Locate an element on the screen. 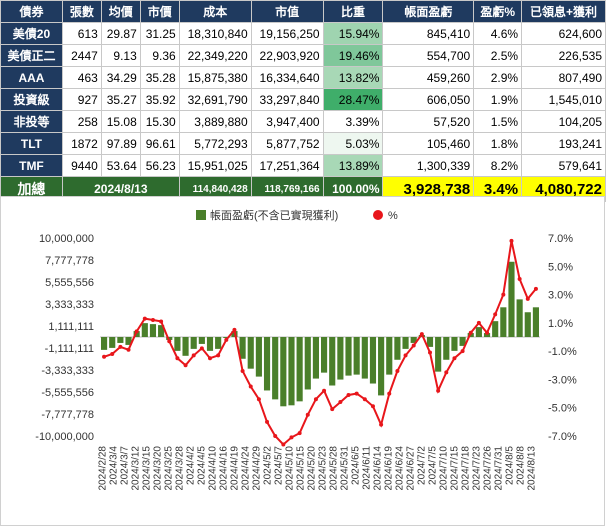  x-tick-label: 2024/3/4 is located at coordinates (114, 465).